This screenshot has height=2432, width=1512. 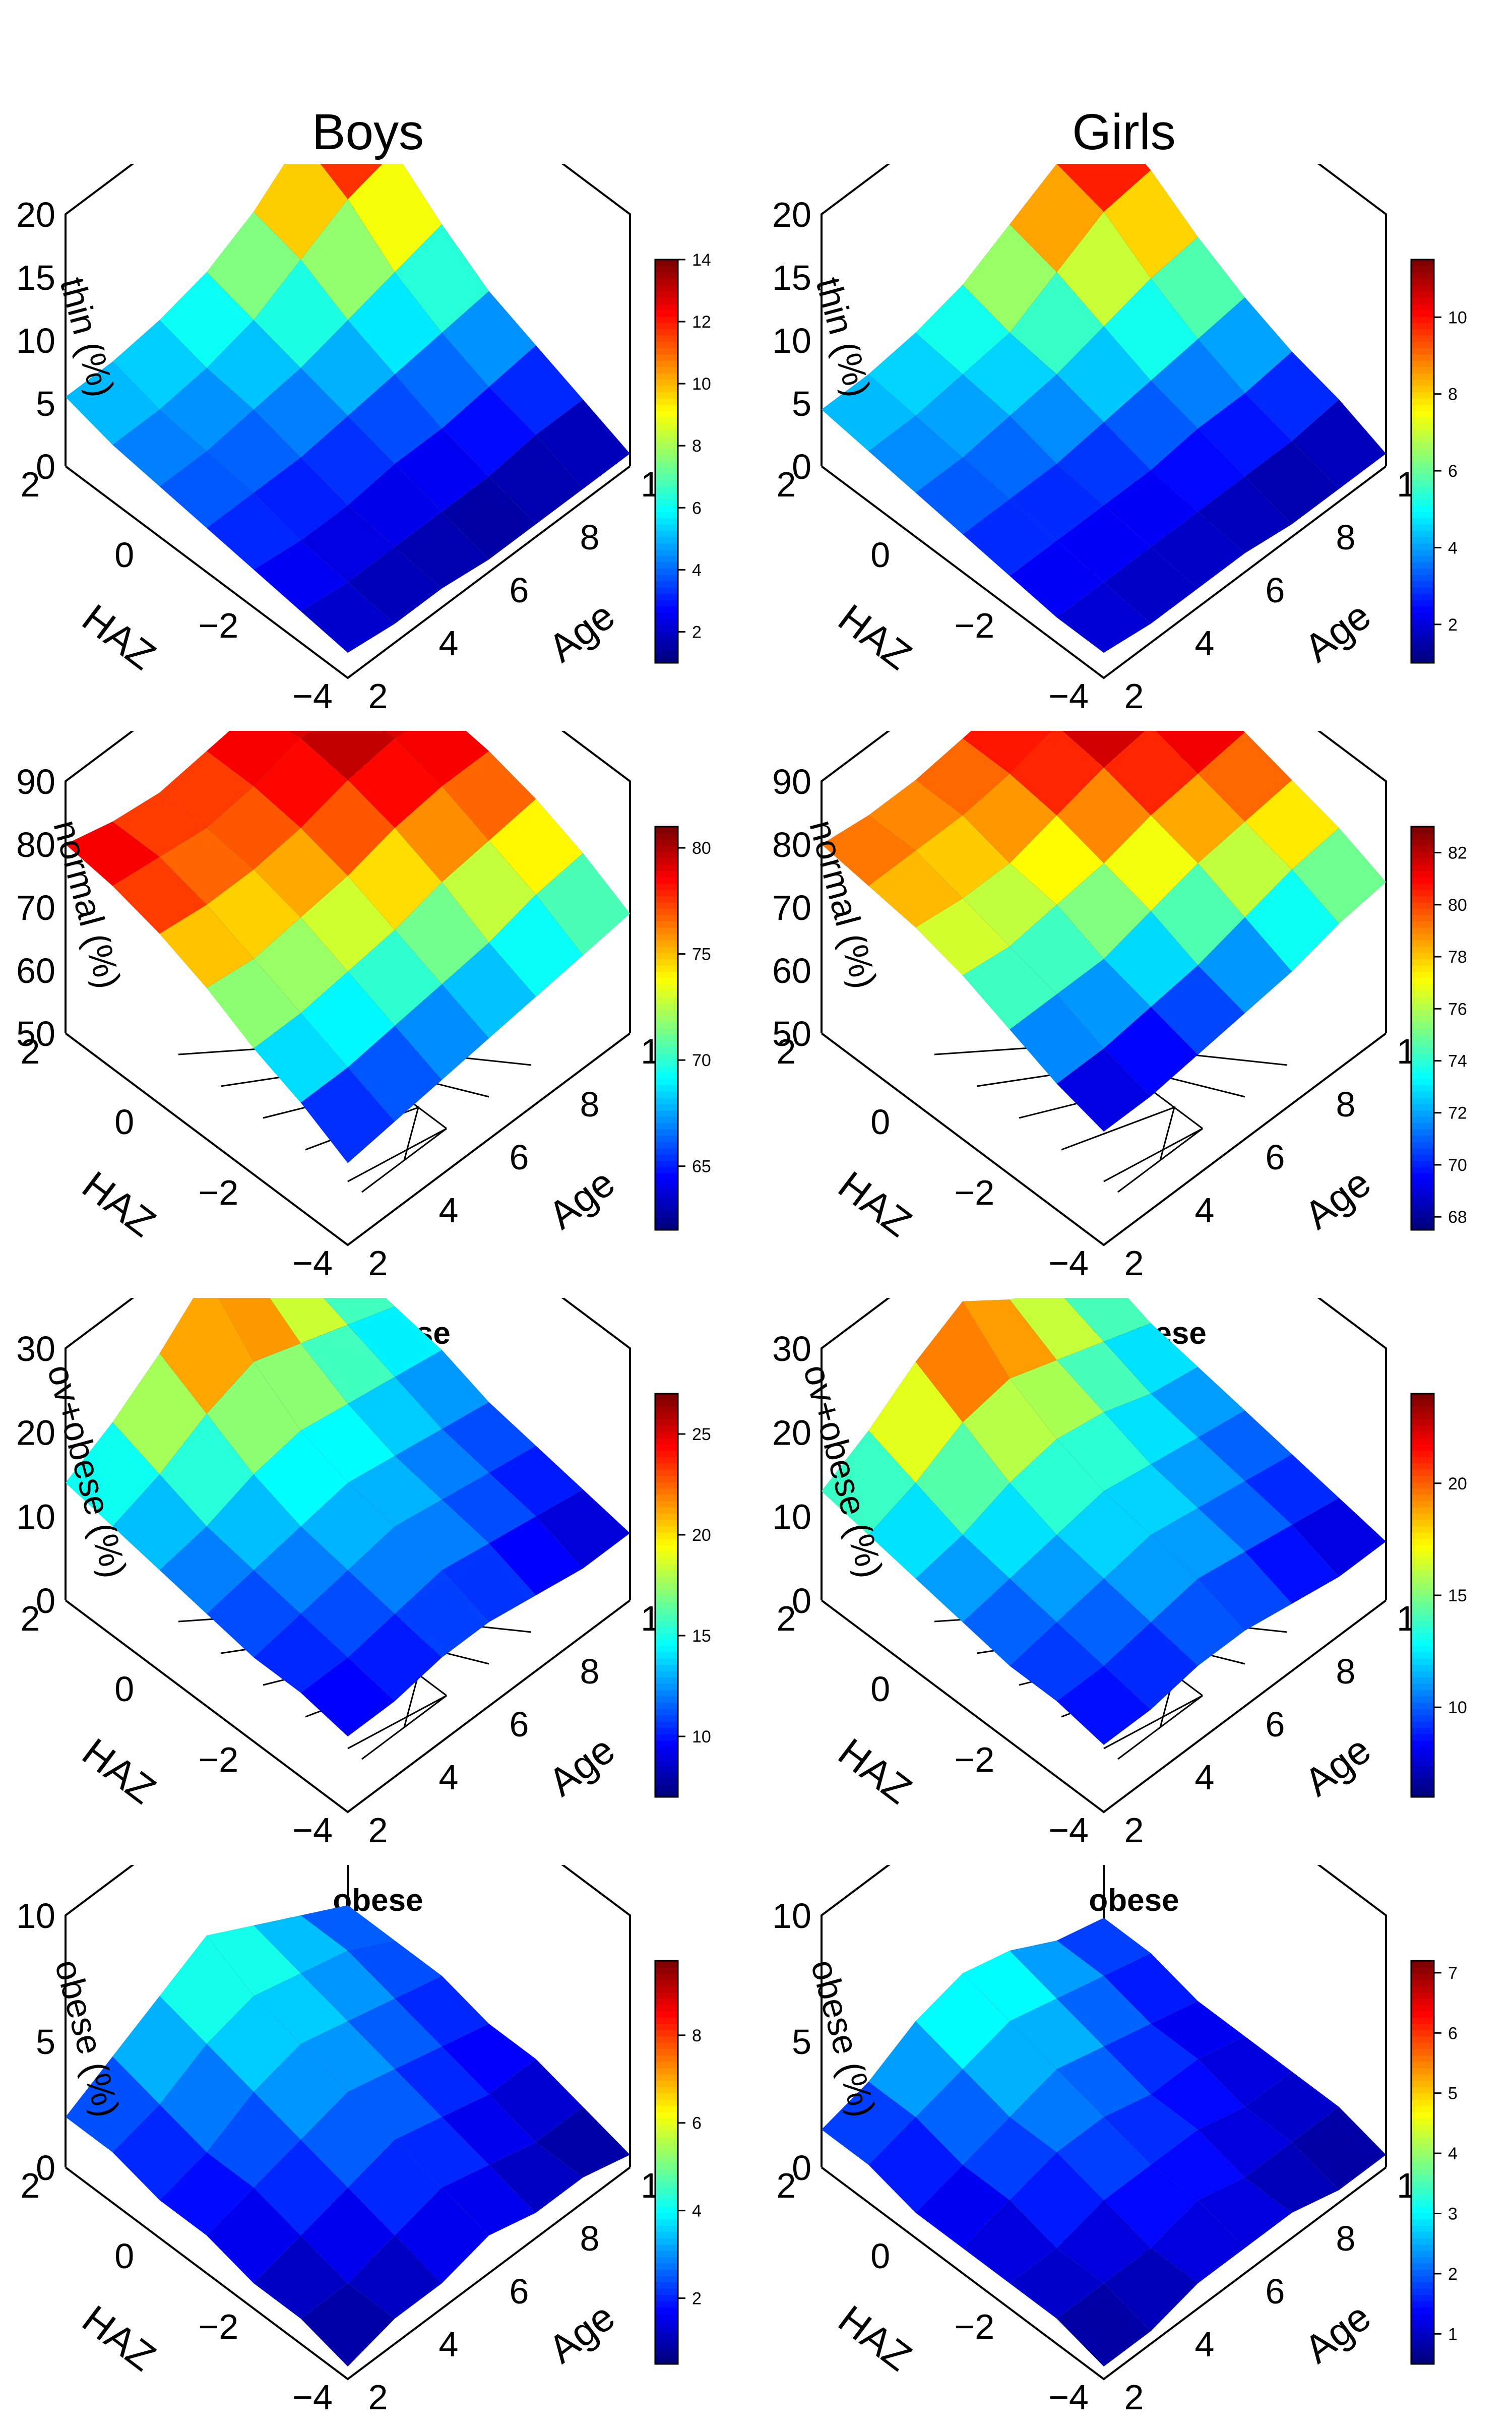 What do you see at coordinates (1104, 1139) in the screenshot?
I see `box-edge-floor` at bounding box center [1104, 1139].